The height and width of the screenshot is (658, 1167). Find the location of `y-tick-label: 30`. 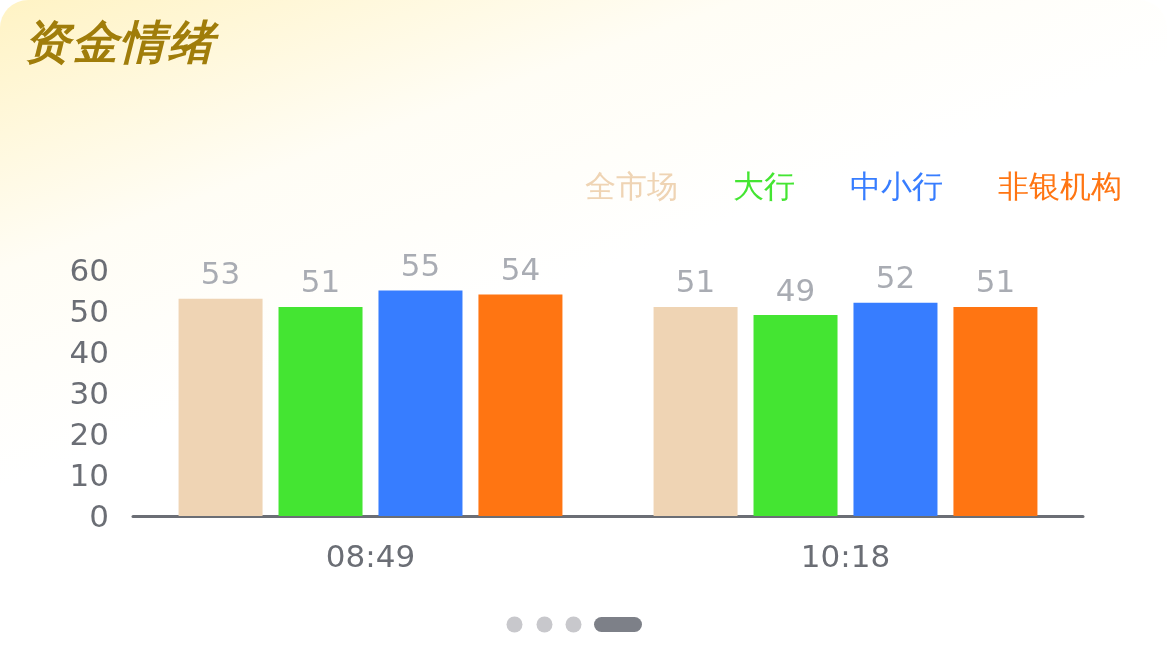

y-tick-label: 30 is located at coordinates (89, 393).